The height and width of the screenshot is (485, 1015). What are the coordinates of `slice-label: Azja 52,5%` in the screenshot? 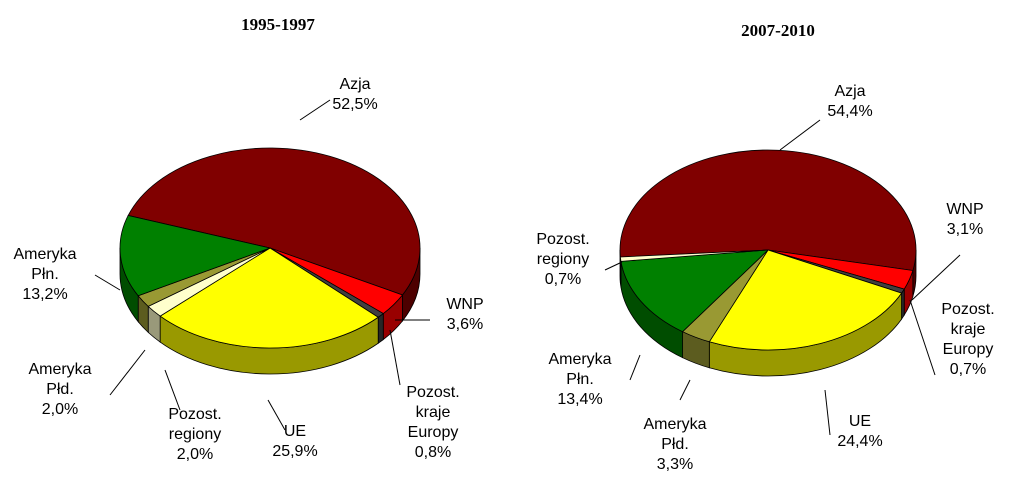 It's located at (355, 95).